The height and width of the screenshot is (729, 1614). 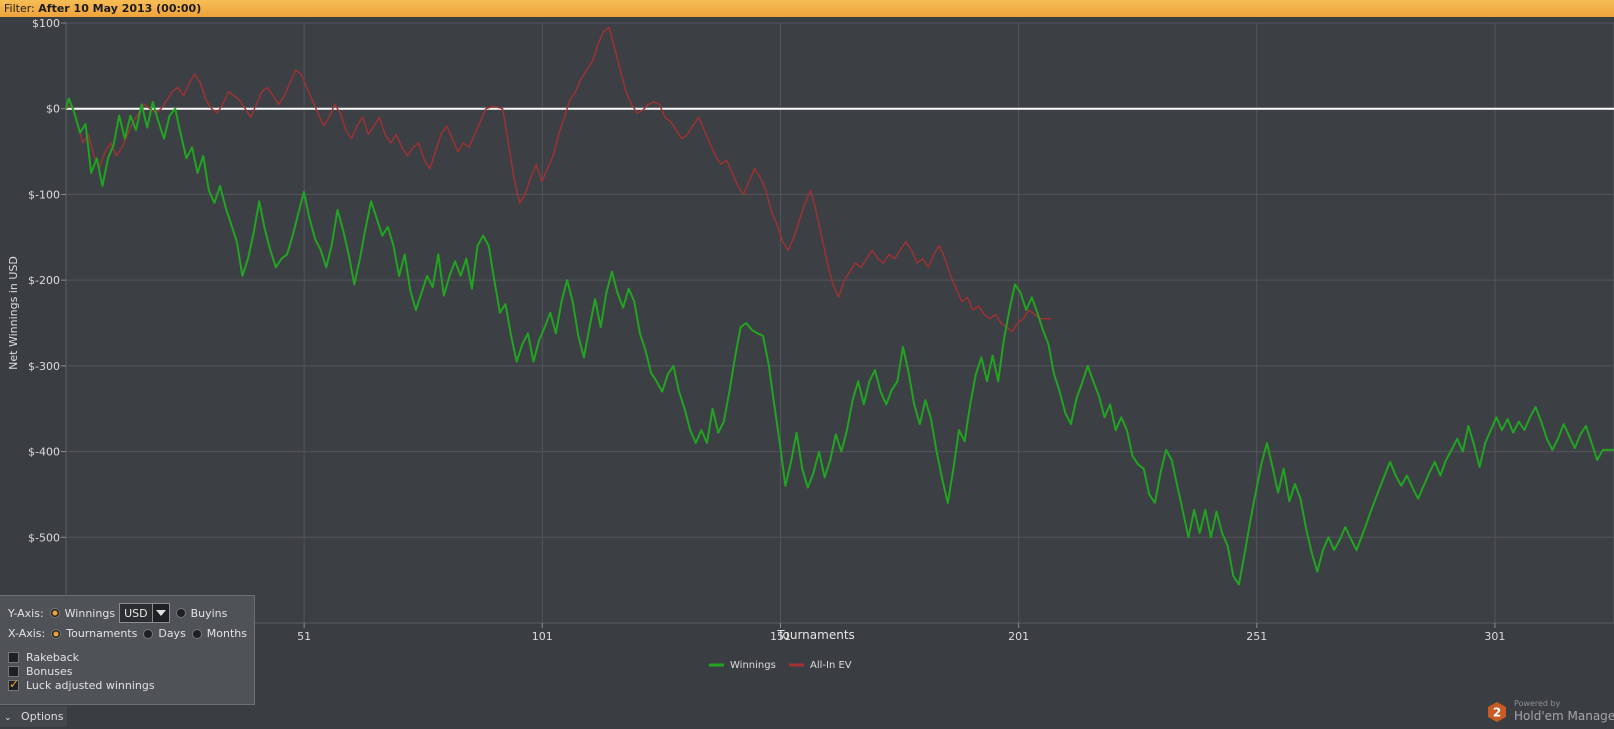 I want to click on rakeback-checkbox, so click(x=13, y=657).